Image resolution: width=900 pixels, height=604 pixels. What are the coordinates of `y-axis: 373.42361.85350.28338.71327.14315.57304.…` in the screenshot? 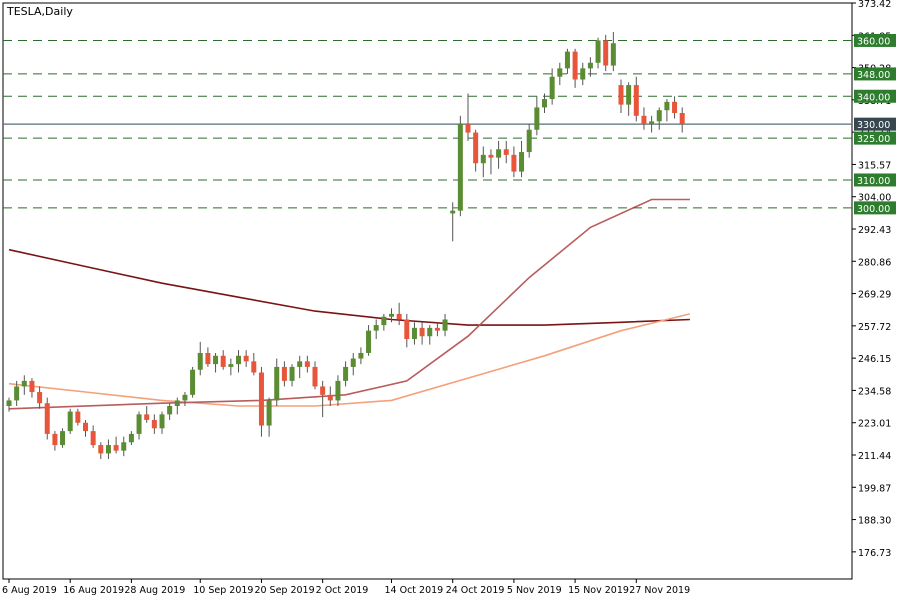 It's located at (874, 279).